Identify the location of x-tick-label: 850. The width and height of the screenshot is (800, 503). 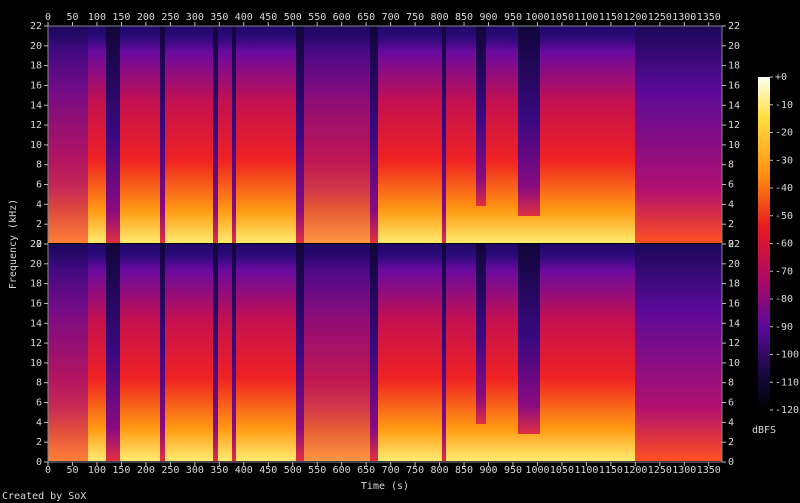
(464, 470).